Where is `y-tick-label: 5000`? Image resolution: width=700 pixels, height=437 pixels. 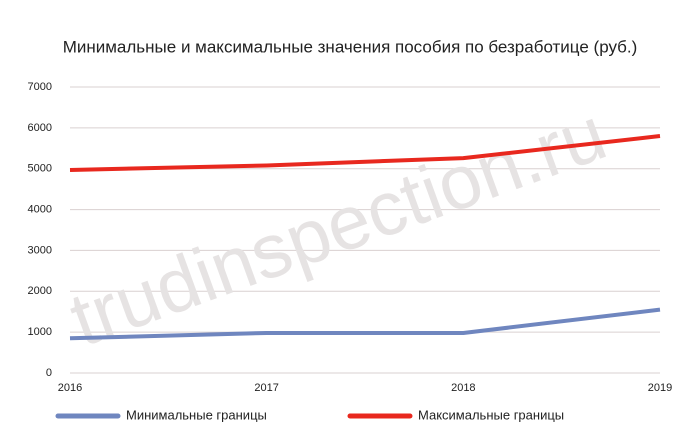 y-tick-label: 5000 is located at coordinates (40, 169).